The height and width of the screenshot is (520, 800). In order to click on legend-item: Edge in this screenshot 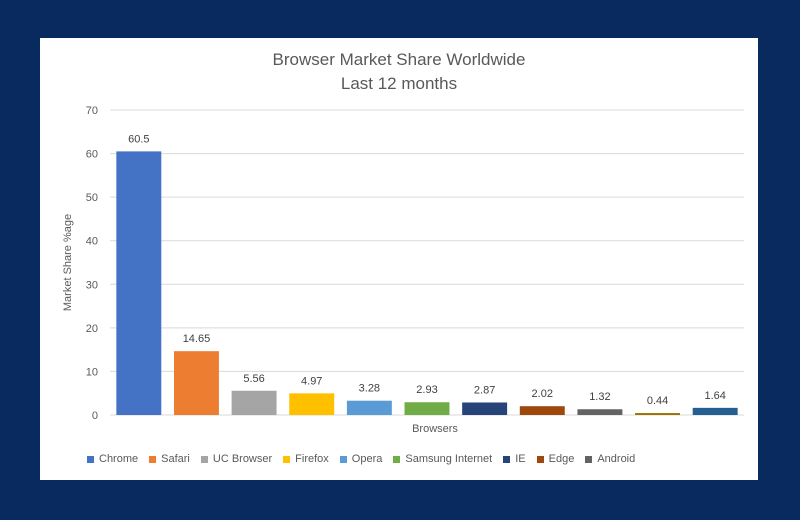, I will do `click(555, 459)`.